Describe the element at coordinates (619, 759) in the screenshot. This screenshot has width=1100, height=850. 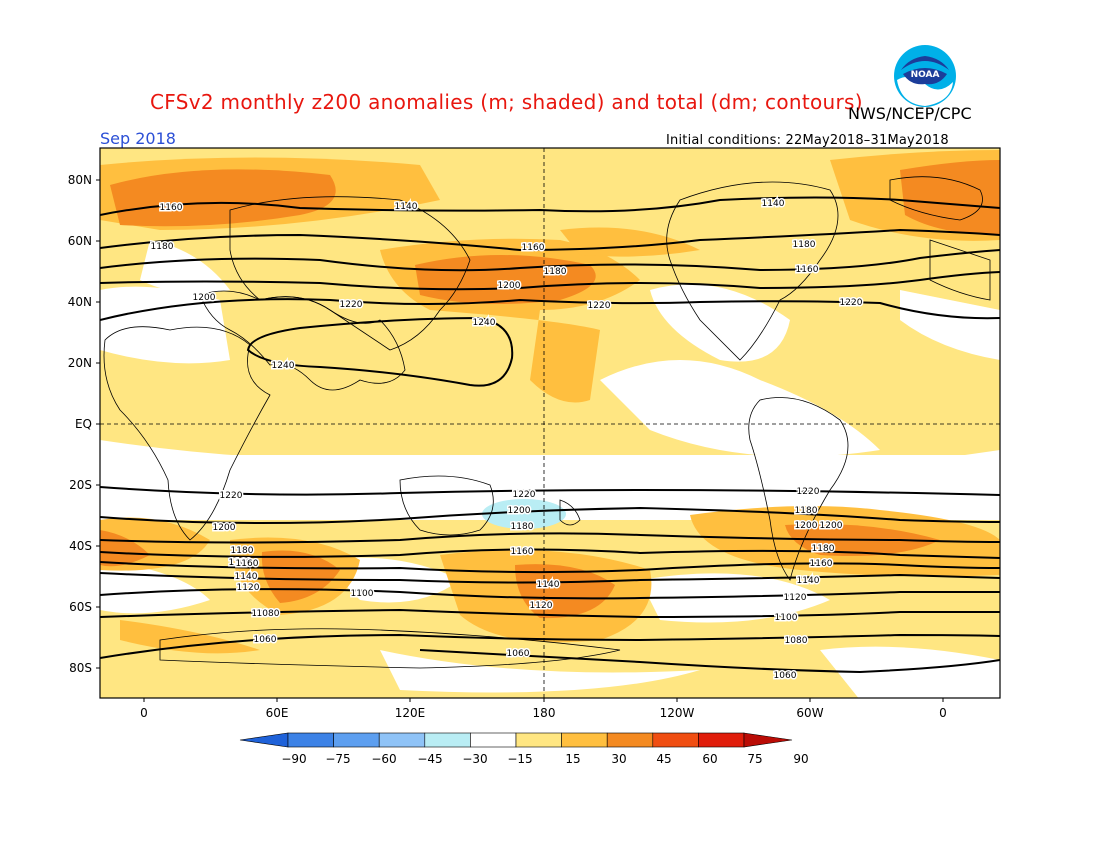
I see `colorbar-label: 30` at that location.